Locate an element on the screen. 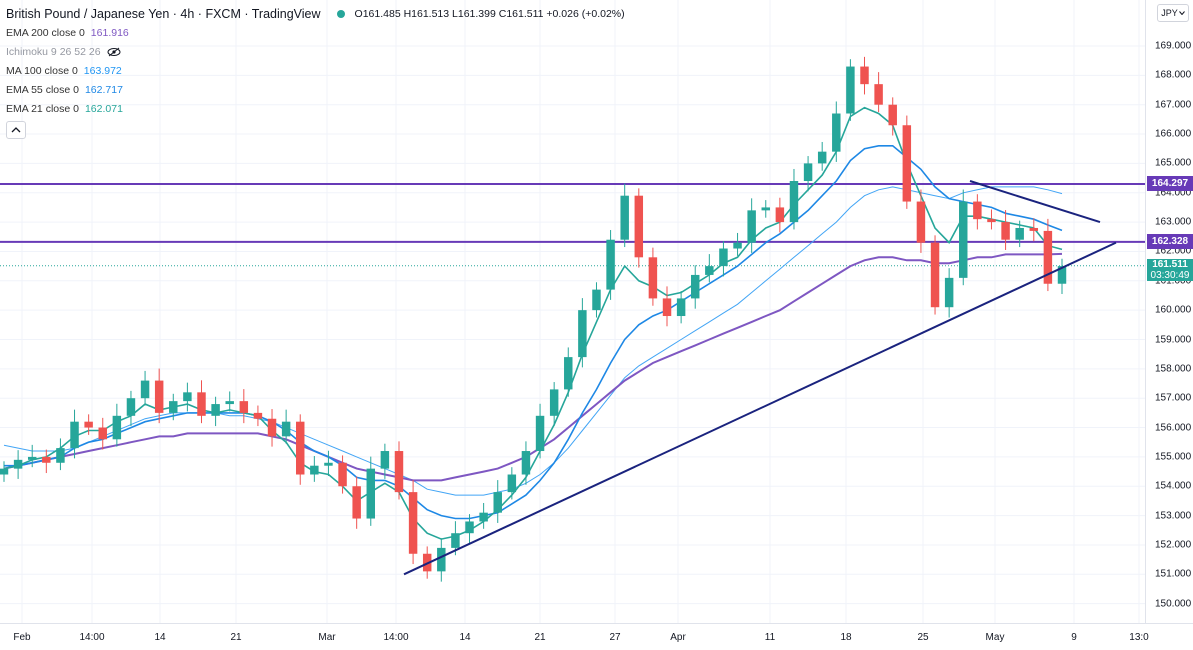 The image size is (1193, 650). y-tick-label: 169.000 is located at coordinates (1173, 46).